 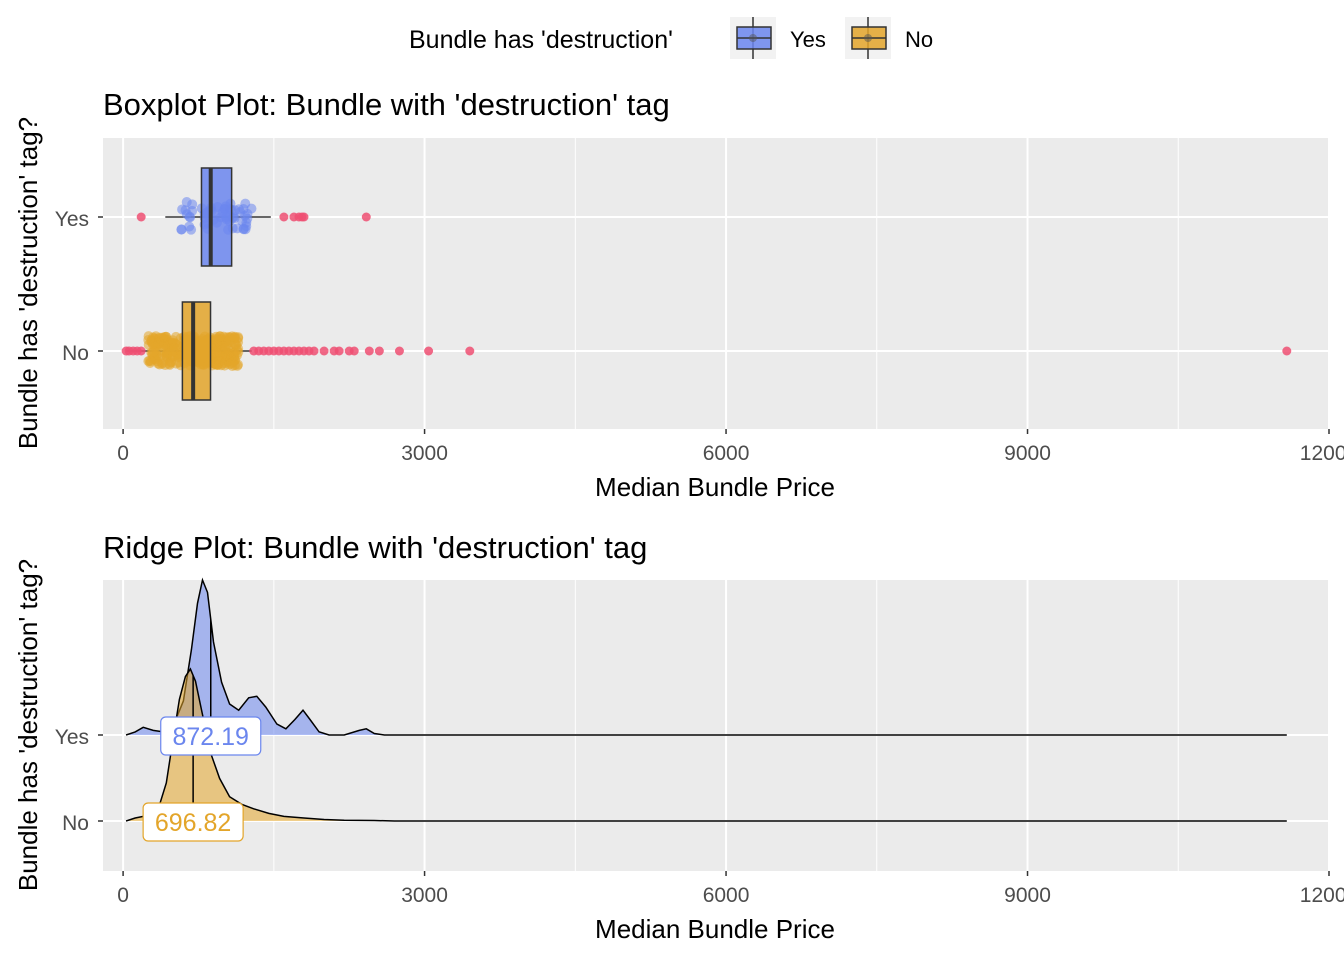 What do you see at coordinates (196, 351) in the screenshot?
I see `boxplot-box-no` at bounding box center [196, 351].